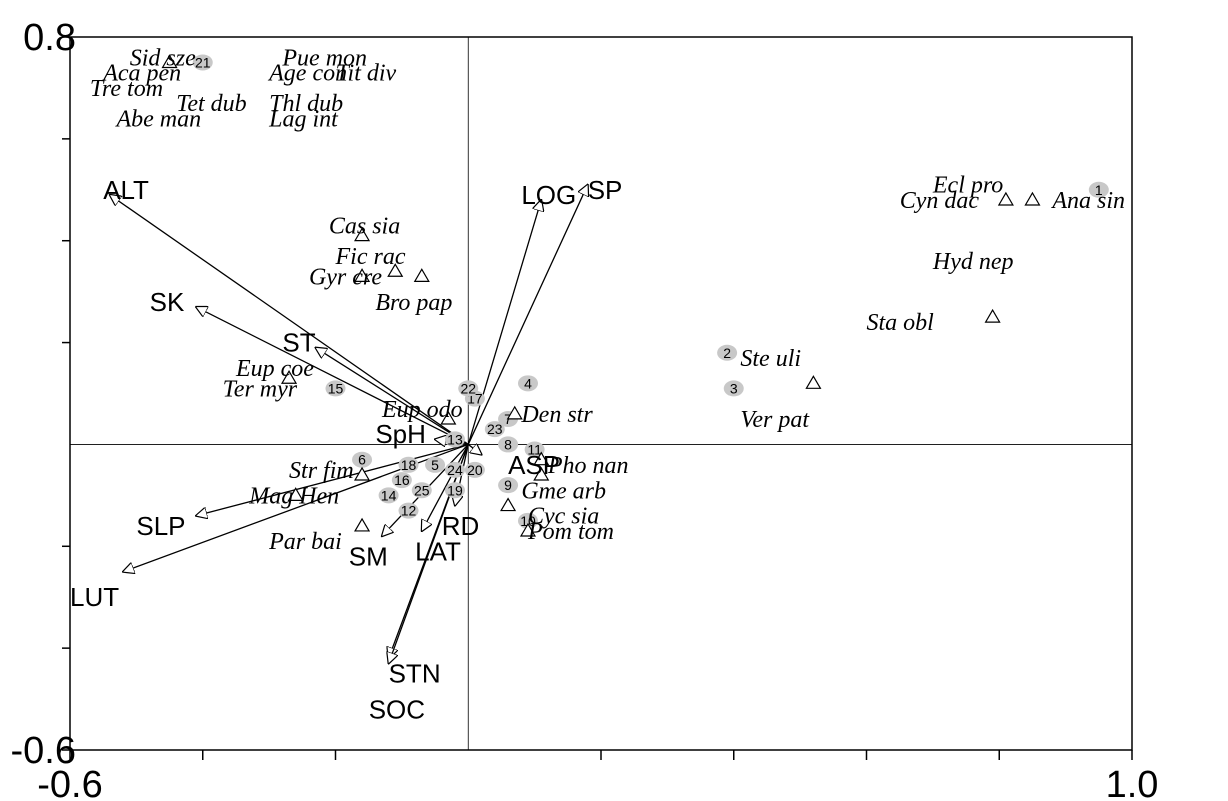 The height and width of the screenshot is (801, 1228). I want to click on species-label: Tit div, so click(366, 74).